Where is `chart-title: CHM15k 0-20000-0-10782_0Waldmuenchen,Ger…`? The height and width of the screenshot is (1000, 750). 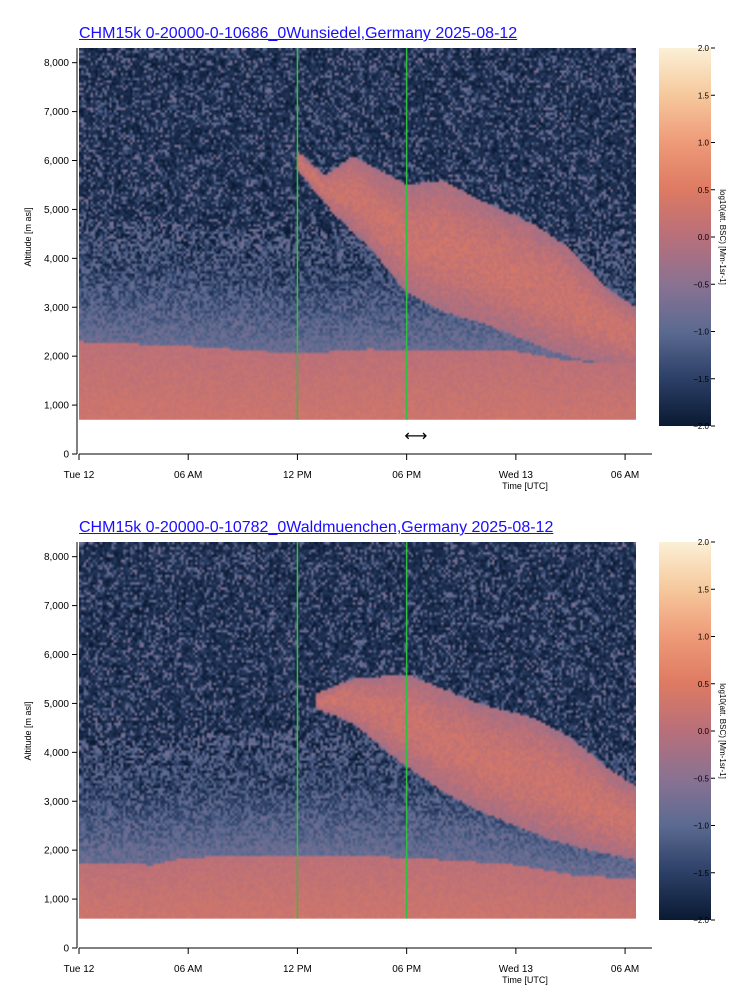
chart-title: CHM15k 0-20000-0-10782_0Waldmuenchen,Ger… is located at coordinates (316, 527).